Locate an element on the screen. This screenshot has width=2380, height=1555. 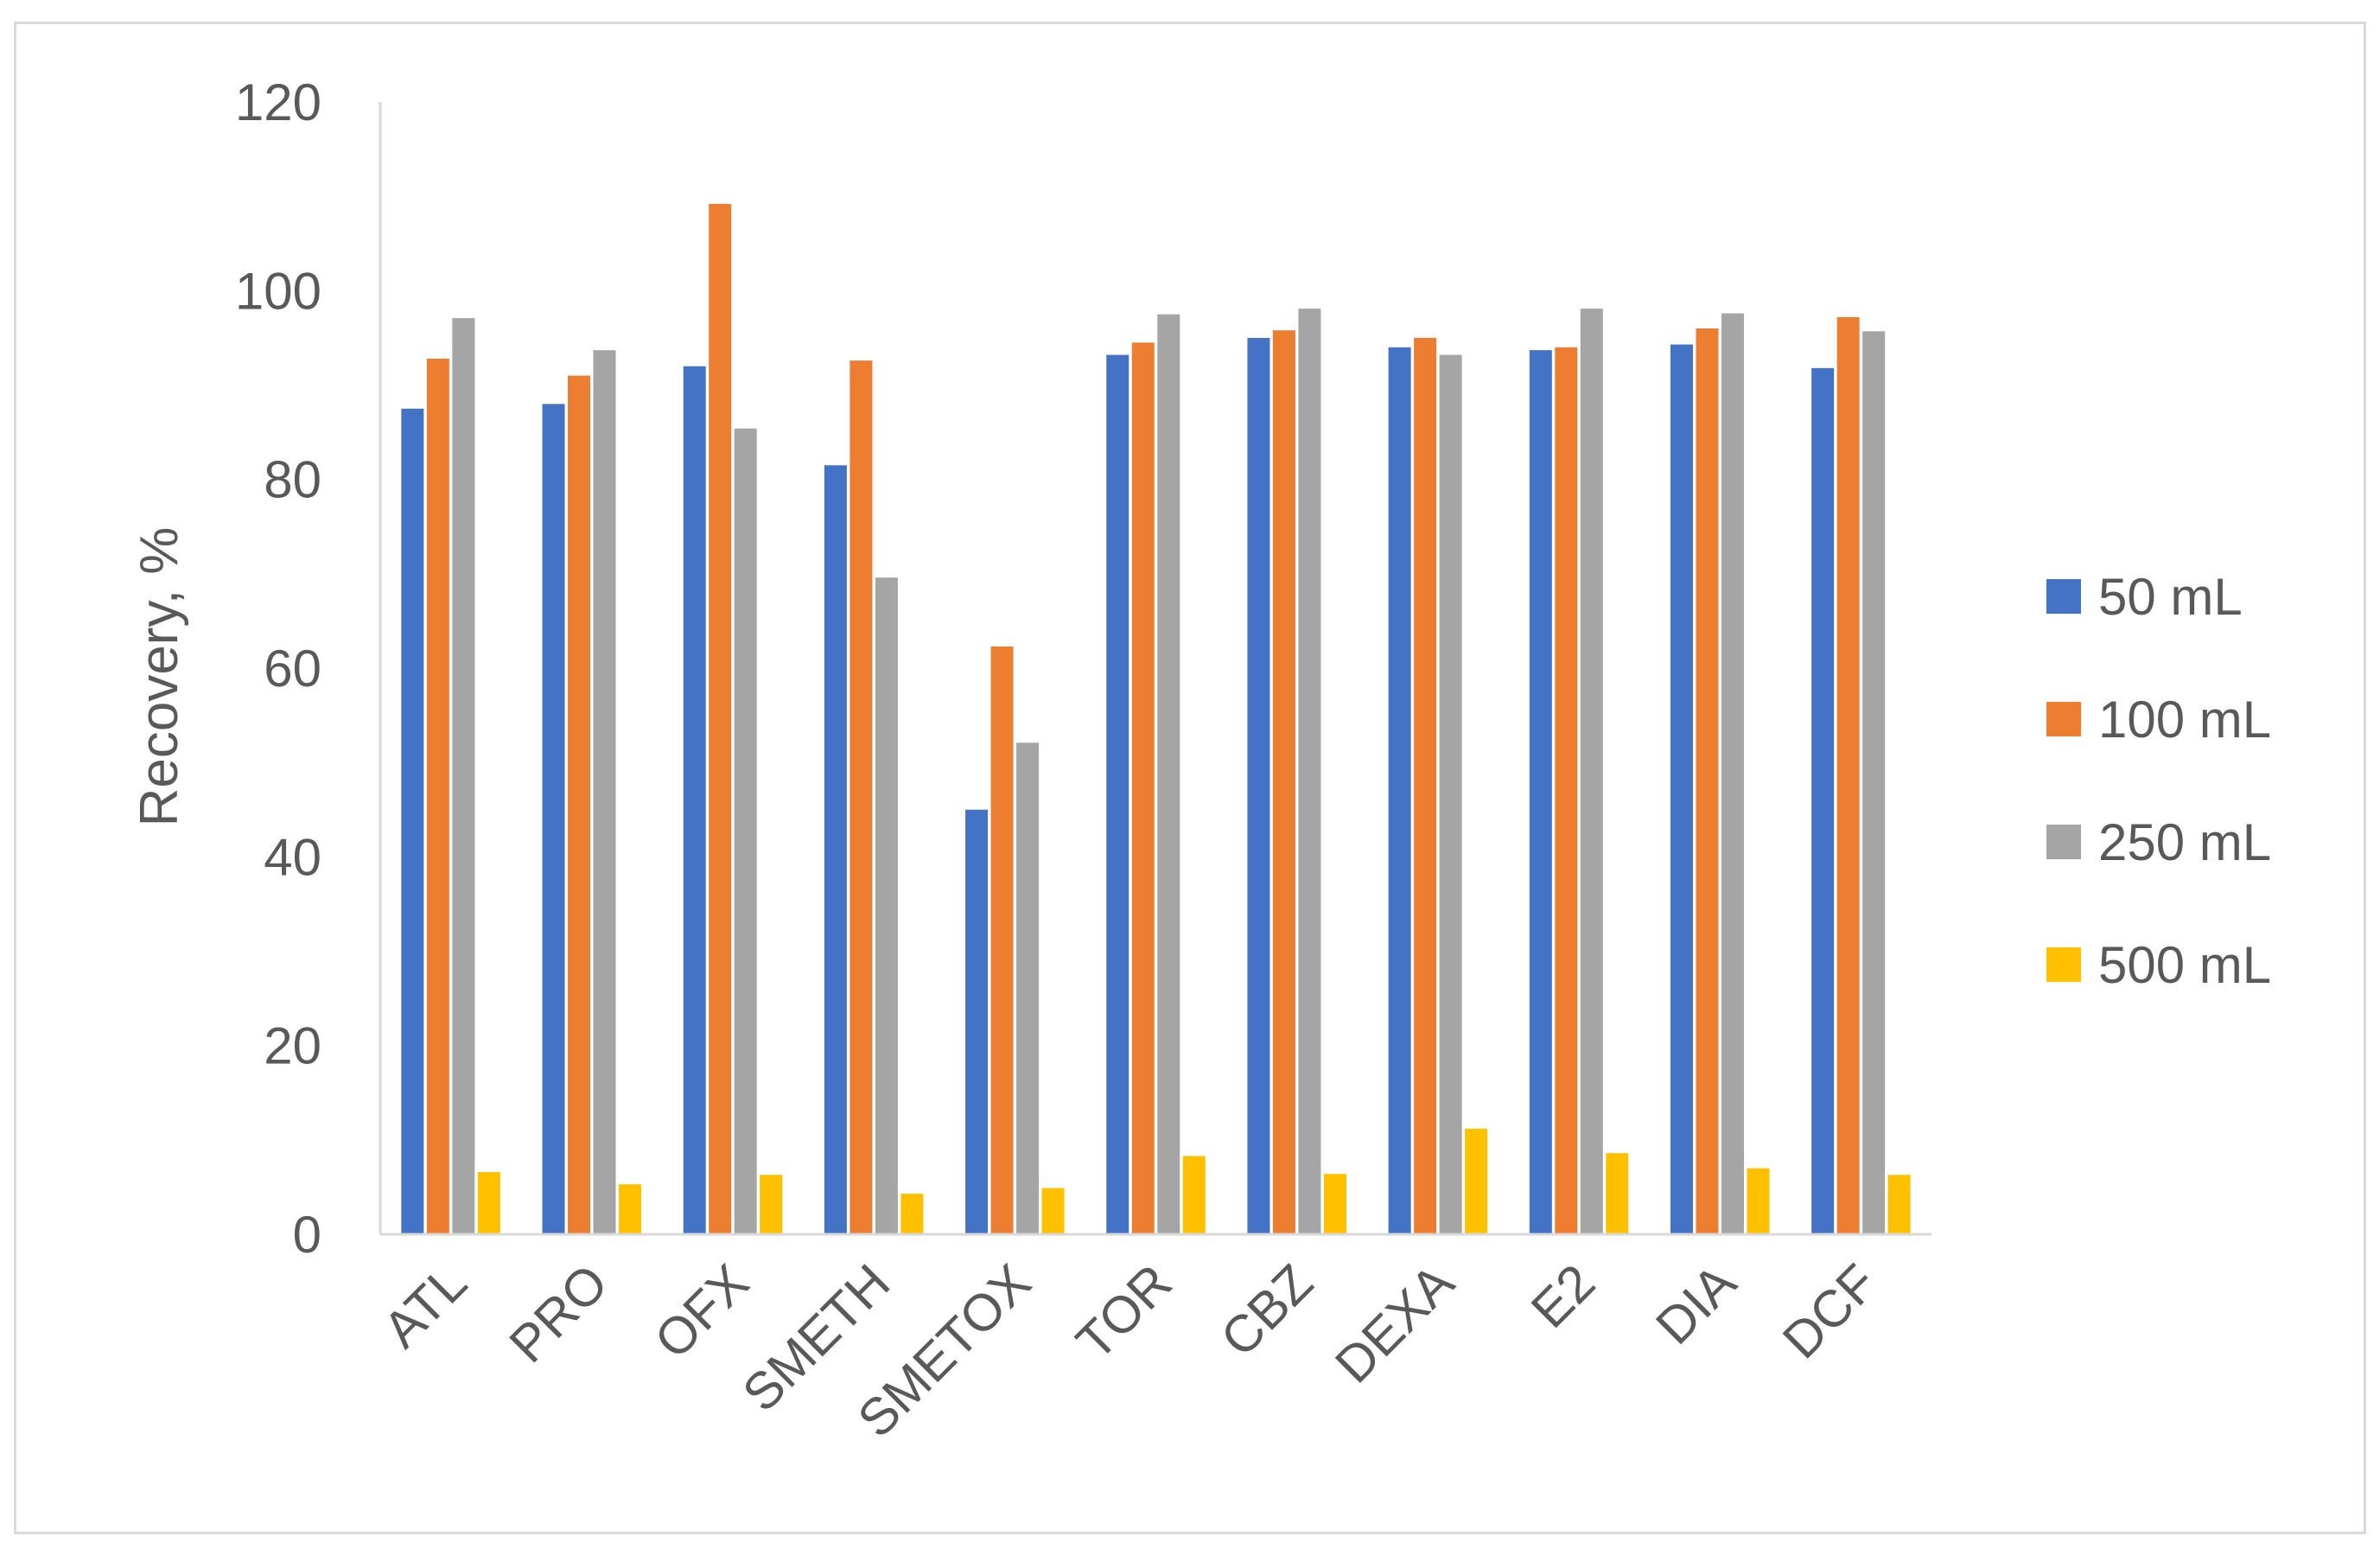
bar-ofx-500ml is located at coordinates (771, 1204).